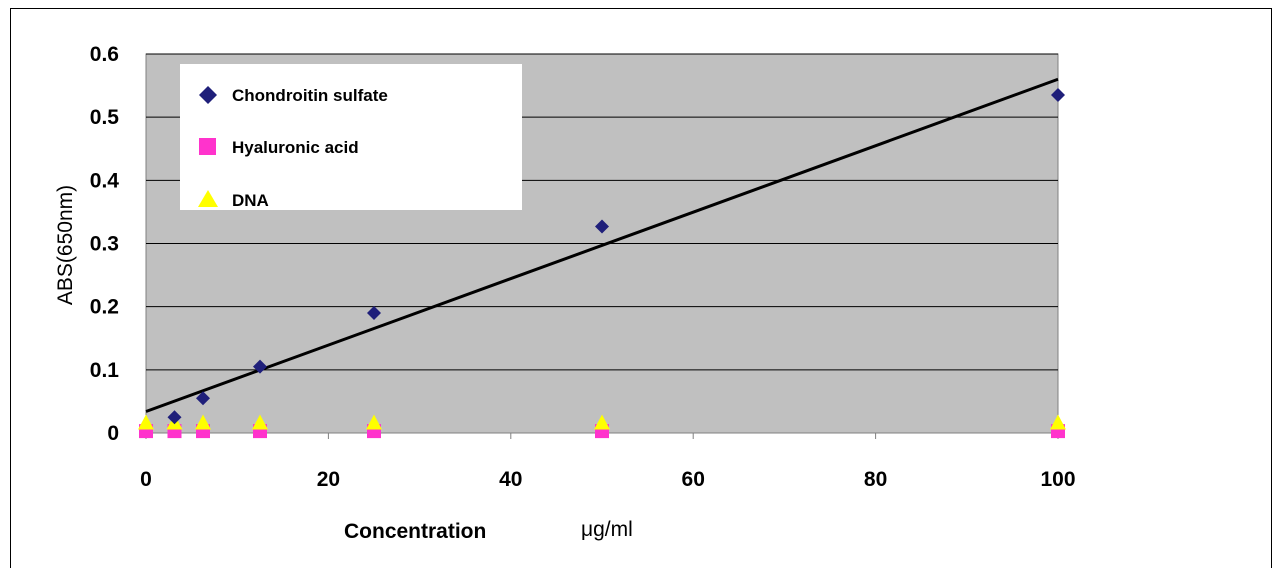 This screenshot has width=1274, height=568. What do you see at coordinates (607, 529) in the screenshot?
I see `x-axis-unit: μg/ml` at bounding box center [607, 529].